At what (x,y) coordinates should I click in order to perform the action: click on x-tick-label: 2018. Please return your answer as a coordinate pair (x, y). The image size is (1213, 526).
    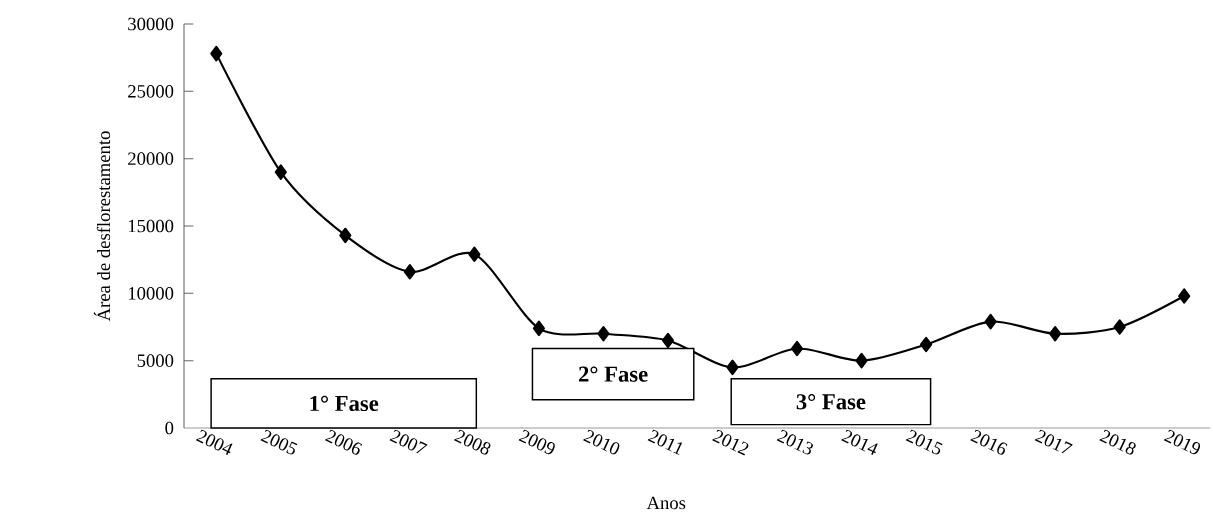
    Looking at the image, I should click on (1117, 442).